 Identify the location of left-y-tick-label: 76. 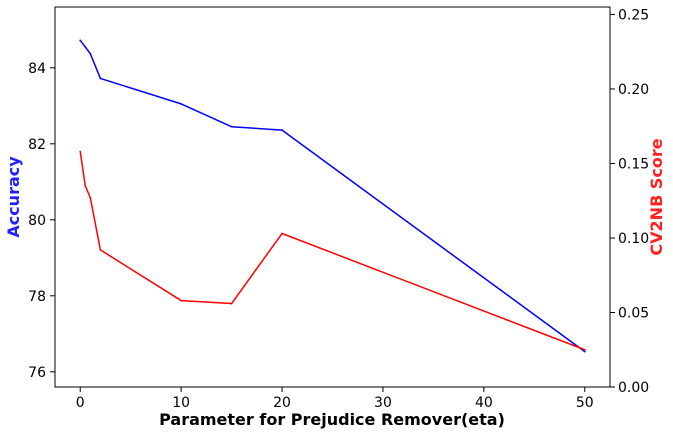
(37, 373).